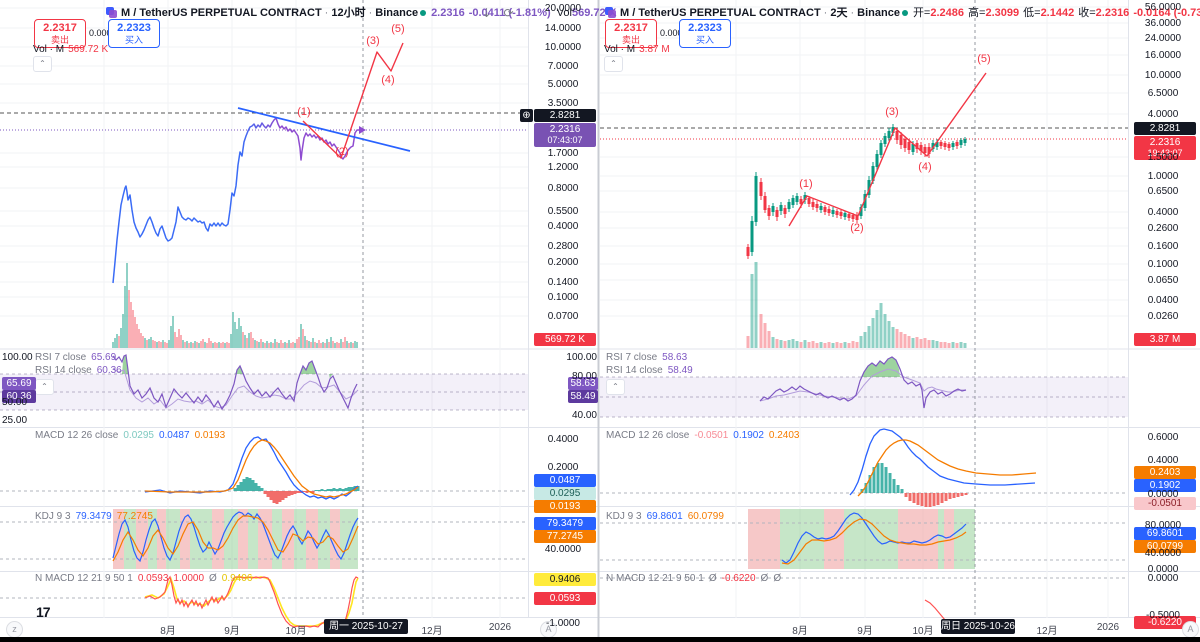 This screenshot has width=1200, height=642. I want to click on volume-badge: 3.87 M, so click(1165, 339).